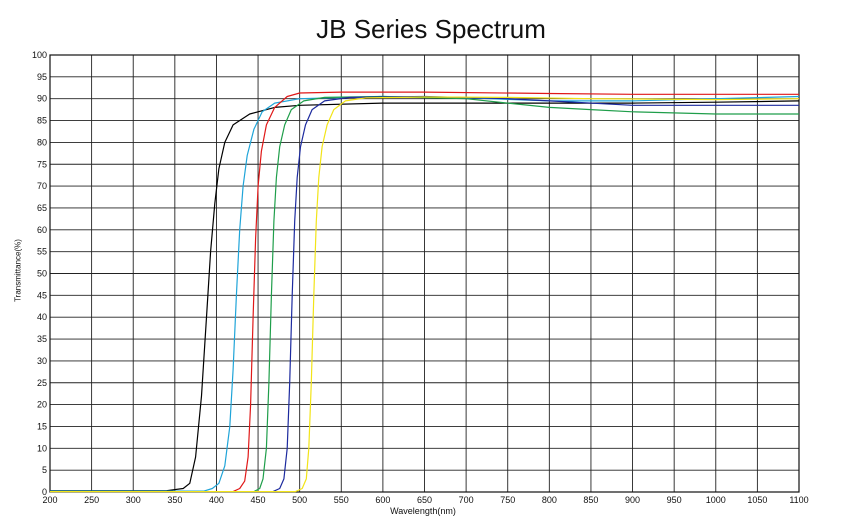 This screenshot has width=842, height=528. Describe the element at coordinates (91, 500) in the screenshot. I see `x-tick-label-1: 250` at that location.